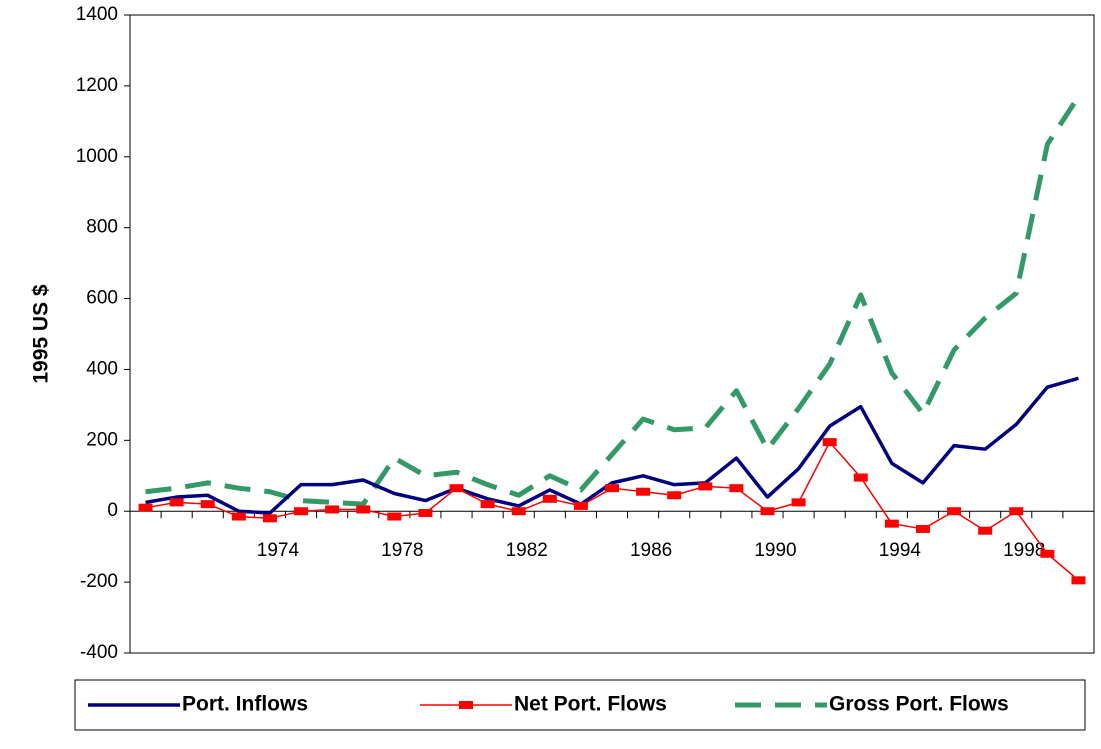  I want to click on y-axis-title: 1995 US $, so click(41, 334).